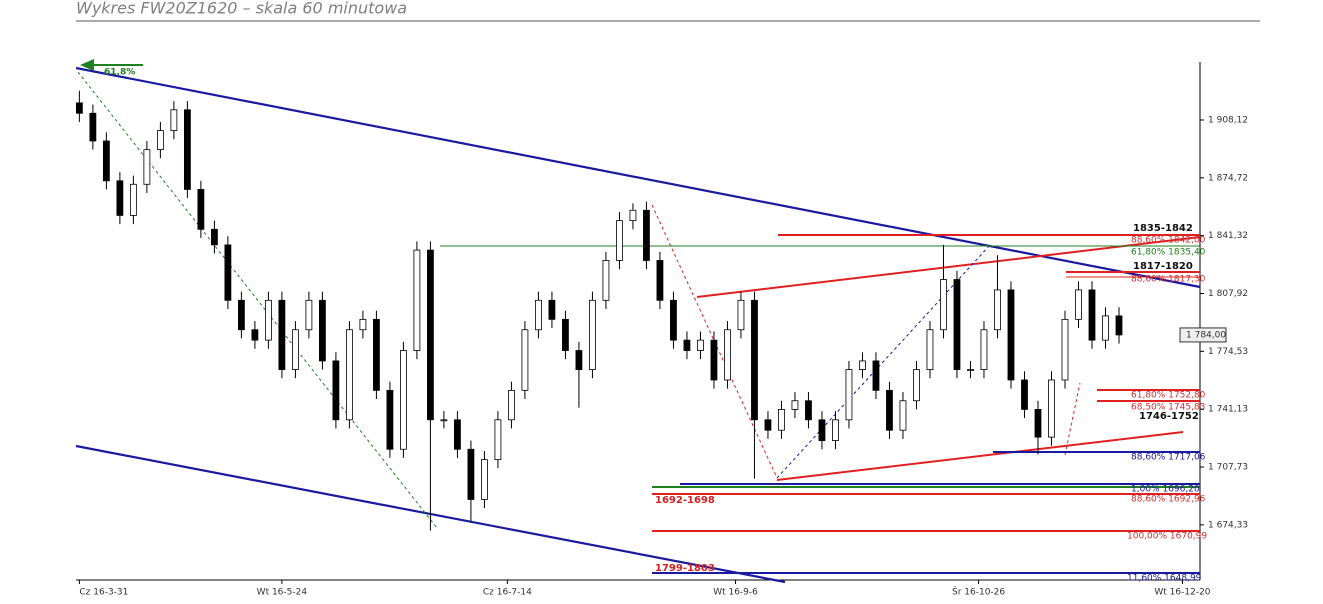 Image resolution: width=1323 pixels, height=604 pixels. I want to click on annotation: 1817-1820, so click(1163, 266).